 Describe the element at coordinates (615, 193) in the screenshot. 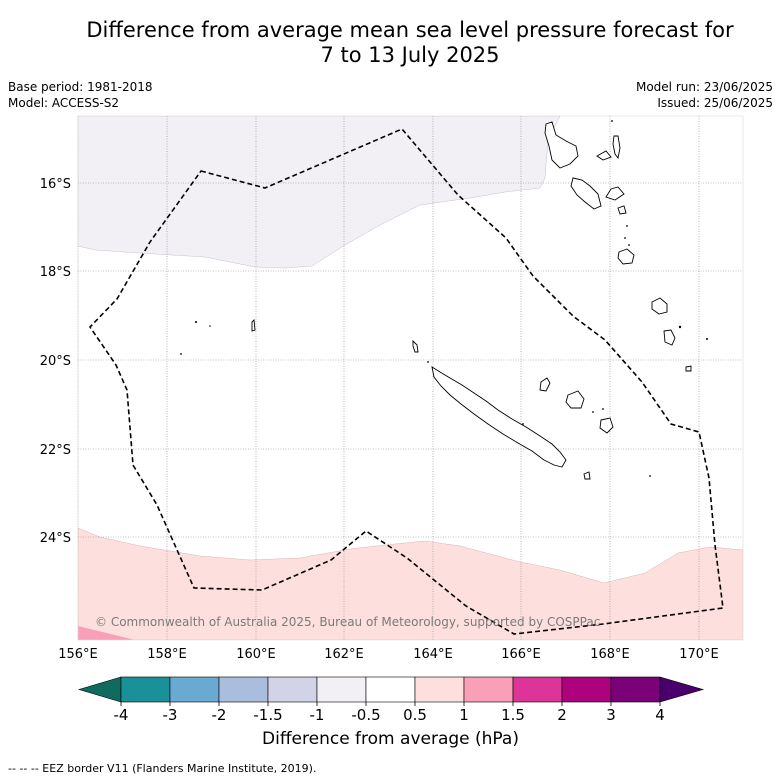

I see `vanuatu-pentecost` at that location.